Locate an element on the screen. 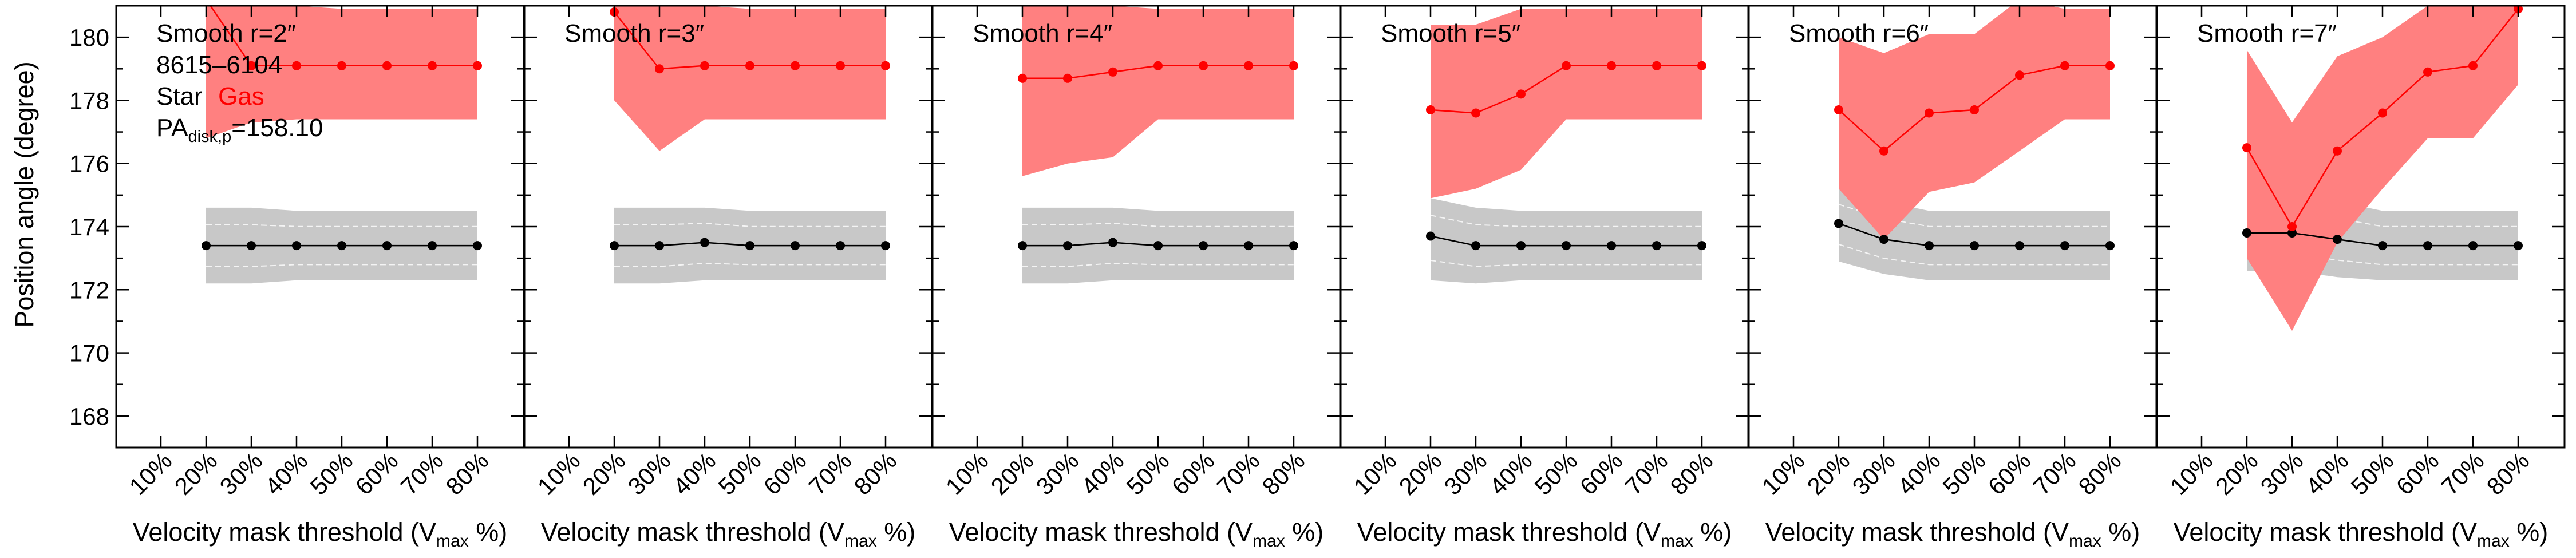 This screenshot has width=2576, height=558. y-tick-label: 168 is located at coordinates (89, 416).